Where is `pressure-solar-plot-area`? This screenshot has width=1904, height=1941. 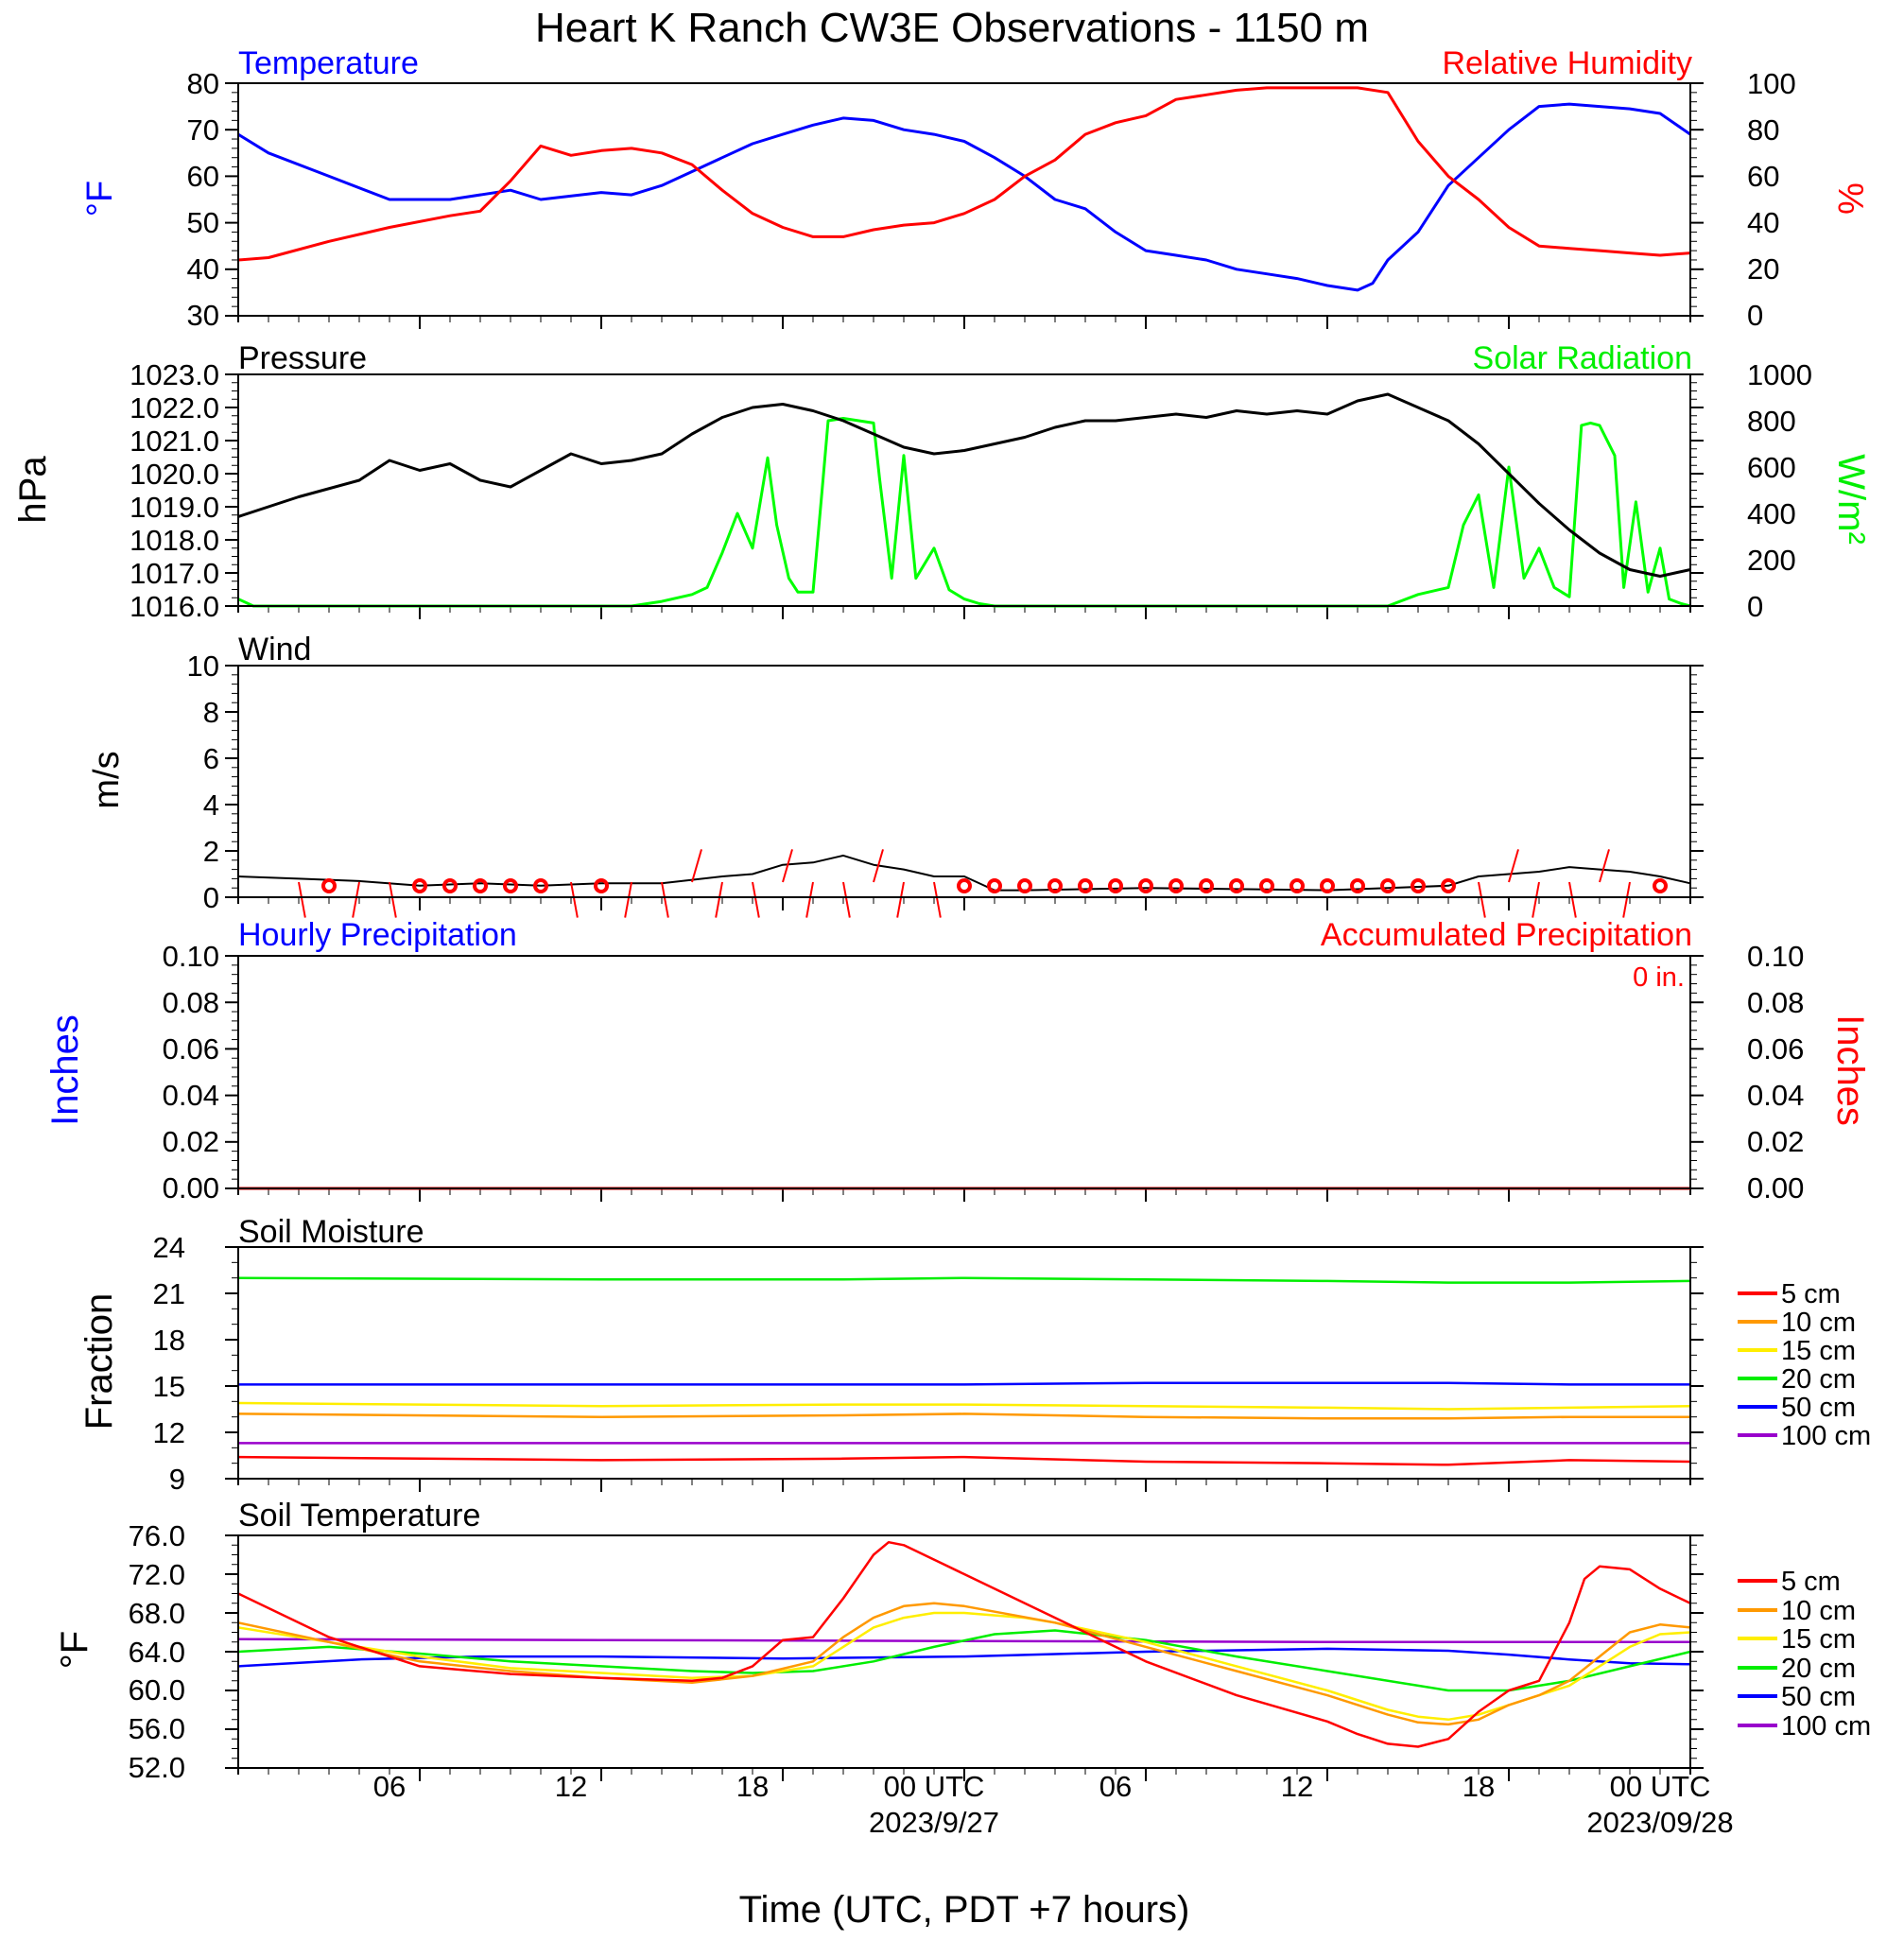
pressure-solar-plot-area is located at coordinates (964, 496).